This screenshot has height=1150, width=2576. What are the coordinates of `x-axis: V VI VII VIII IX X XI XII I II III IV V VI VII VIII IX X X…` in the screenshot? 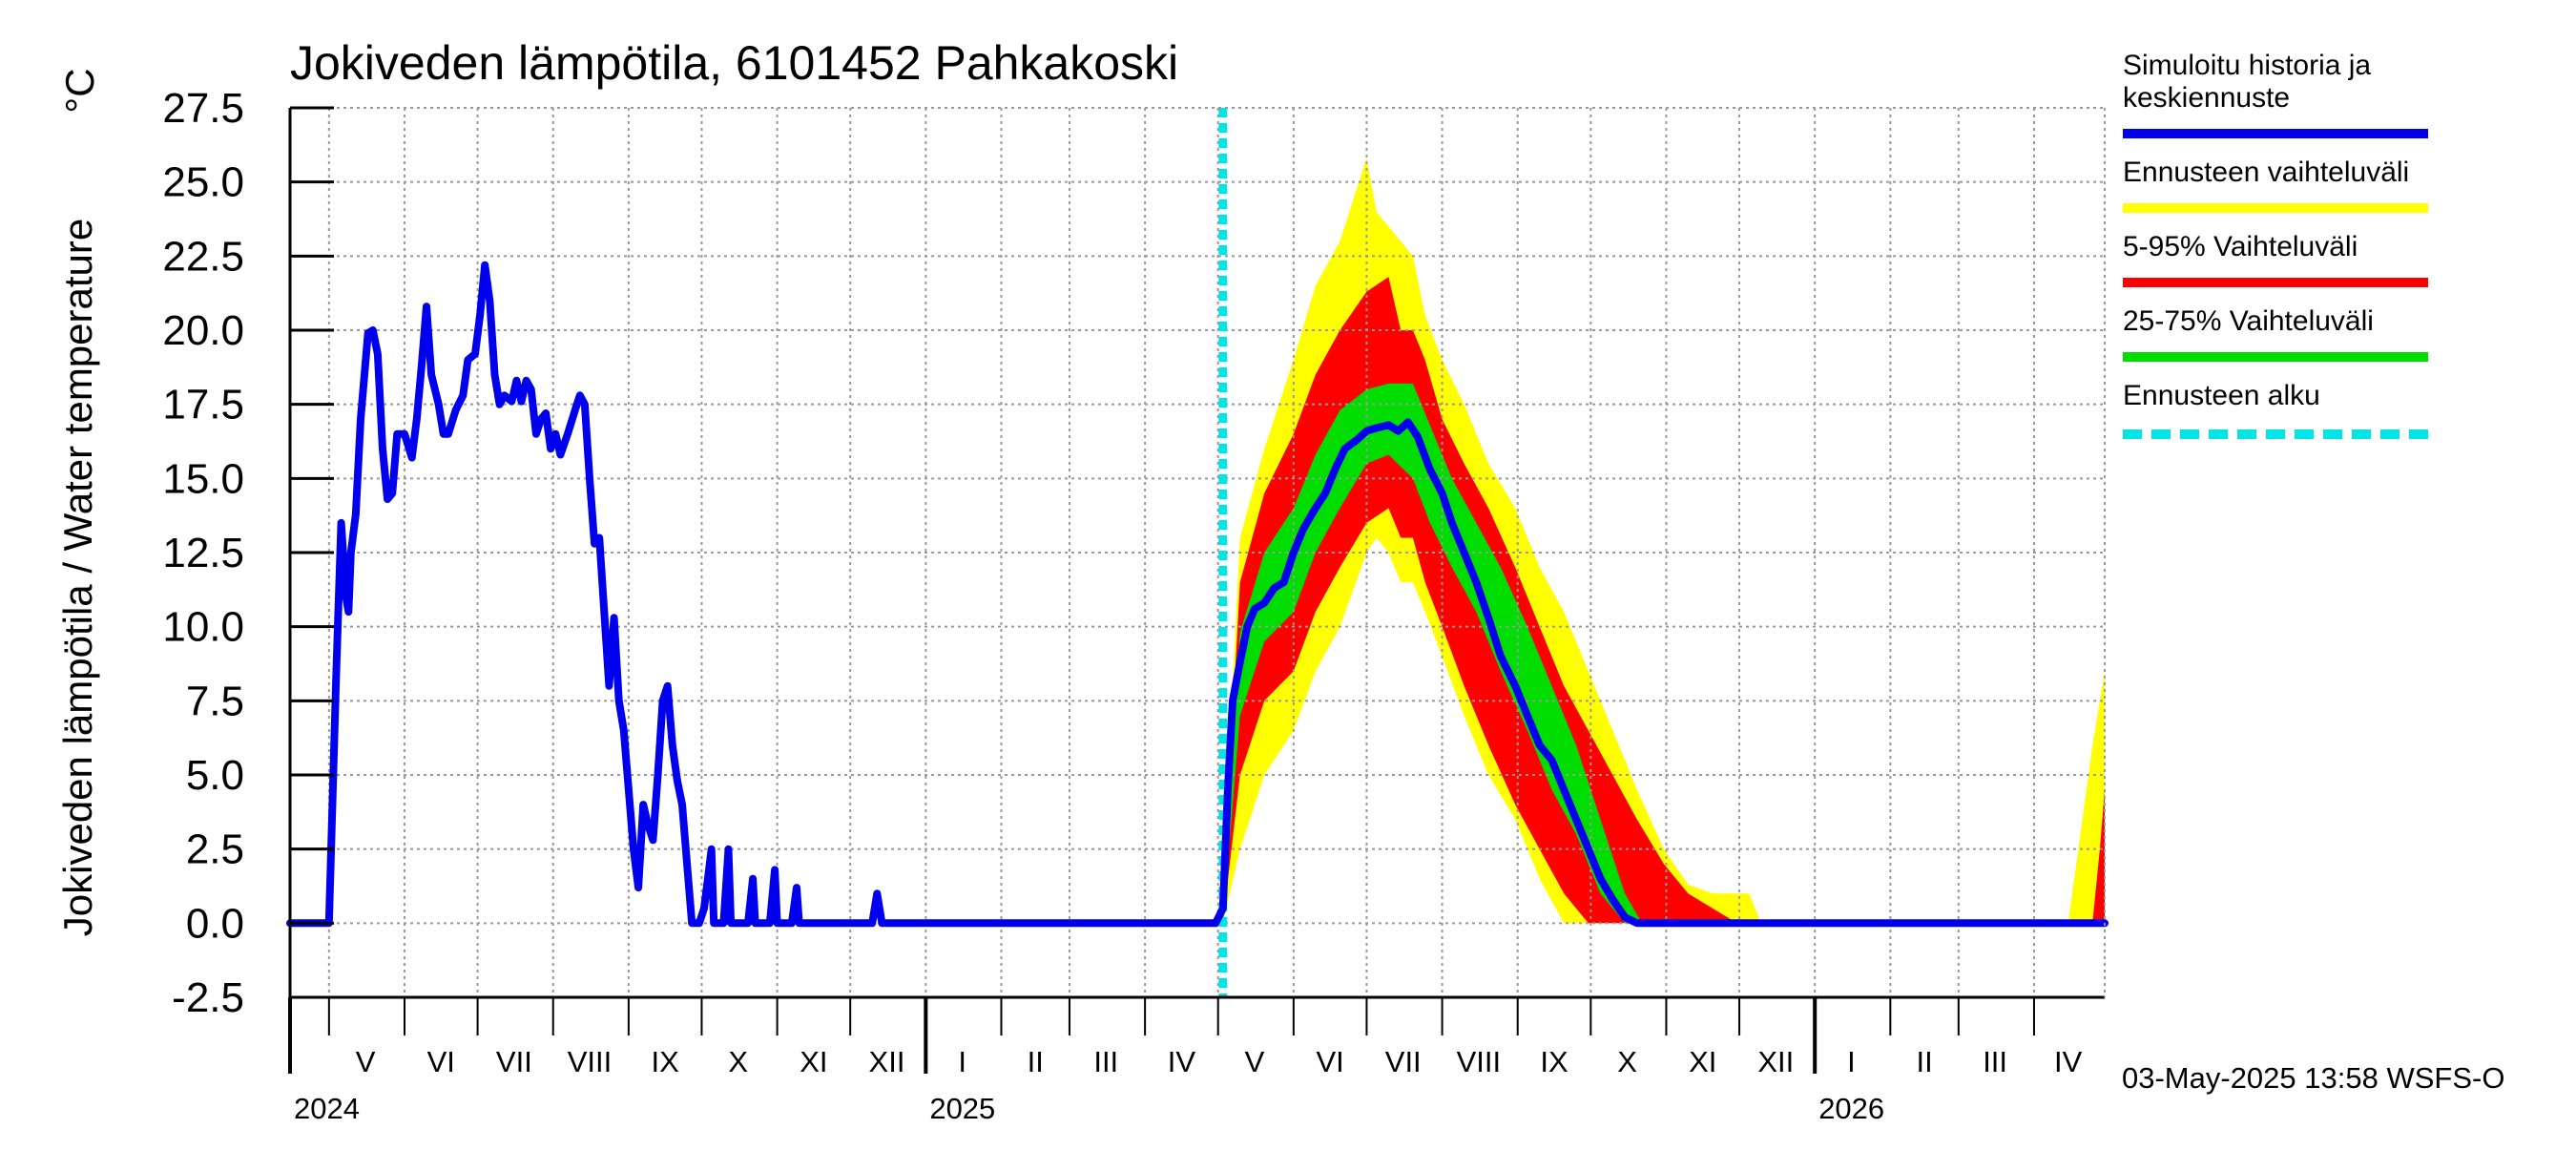 It's located at (1185, 1061).